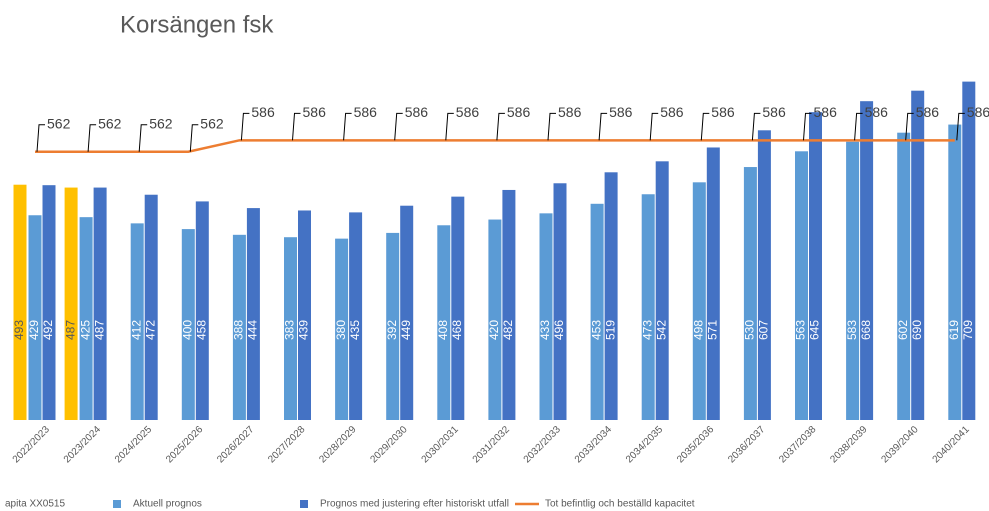 The width and height of the screenshot is (989, 511). Describe the element at coordinates (392, 330) in the screenshot. I see `data-label: 392` at that location.